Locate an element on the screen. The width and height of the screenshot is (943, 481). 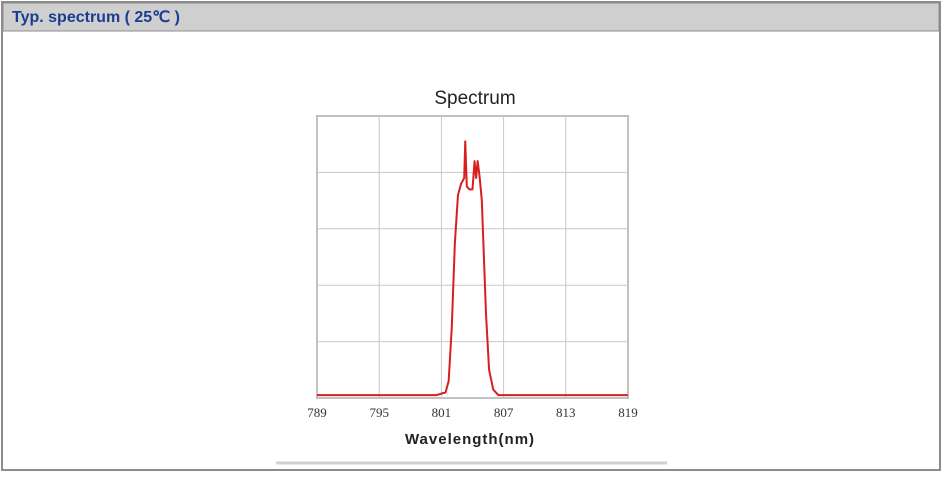
x-tick-label: 813 is located at coordinates (566, 412).